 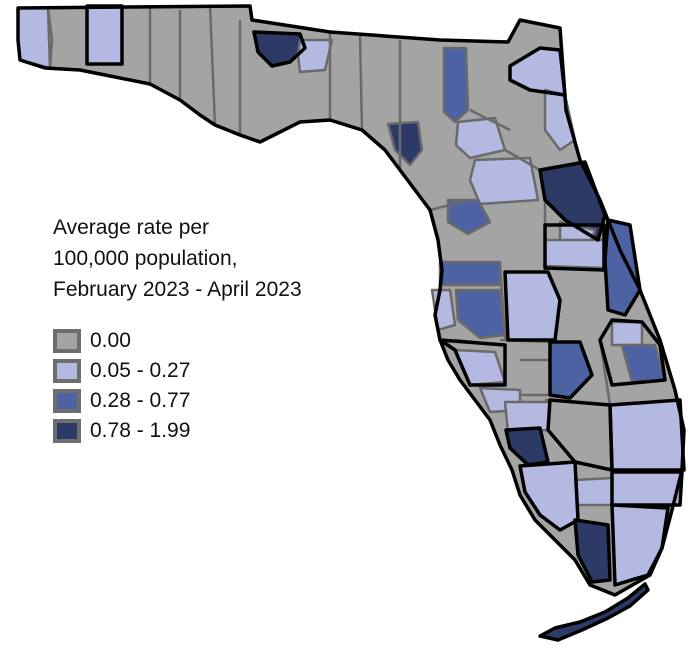 I want to click on county-pasco, so click(x=470, y=273).